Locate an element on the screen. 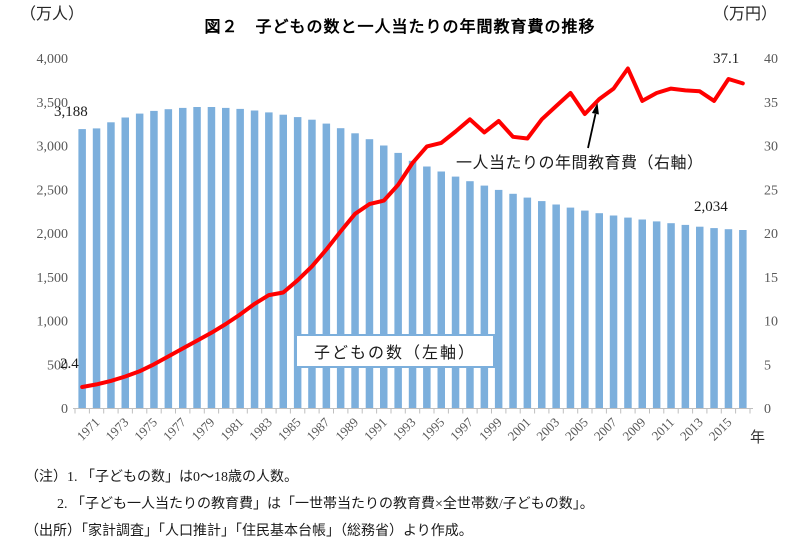 The height and width of the screenshot is (553, 800). right-axis-tick-label: 30 is located at coordinates (771, 147).